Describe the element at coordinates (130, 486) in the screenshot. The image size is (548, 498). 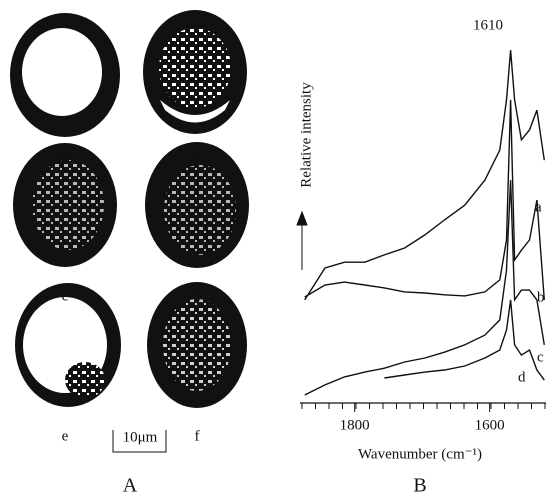
I see `panel-caption: A` at that location.